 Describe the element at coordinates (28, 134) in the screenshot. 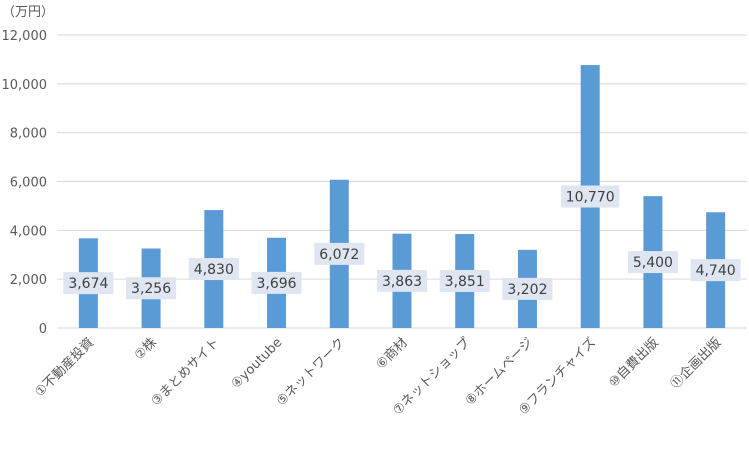

I see `y-tick-label: 8,000` at that location.